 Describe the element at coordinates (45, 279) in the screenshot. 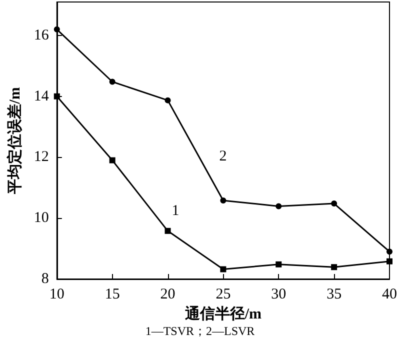

I see `y-tick-label: 8` at that location.